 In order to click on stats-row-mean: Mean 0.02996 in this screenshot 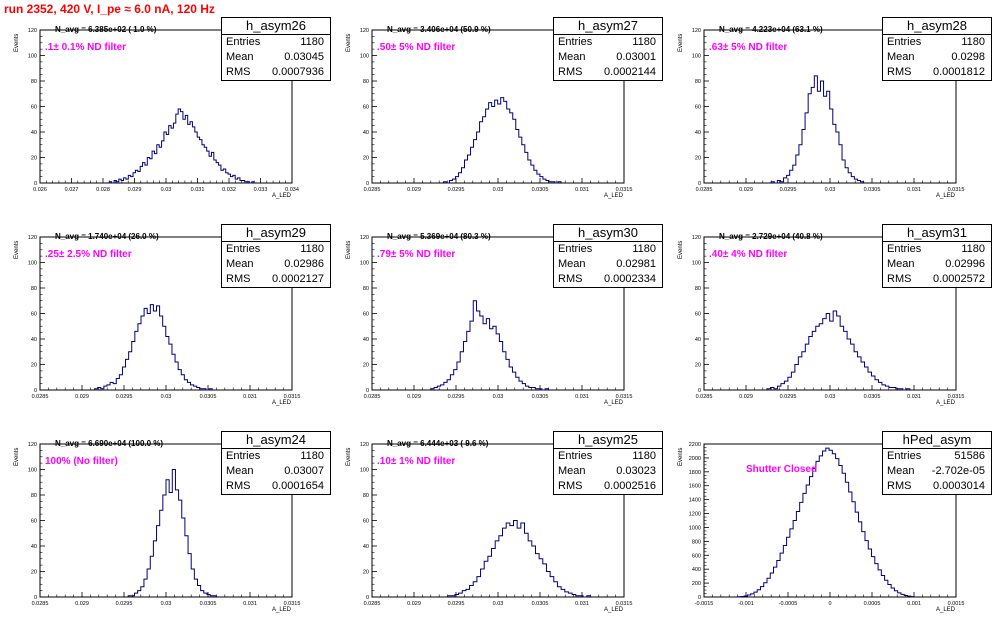, I will do `click(937, 264)`.